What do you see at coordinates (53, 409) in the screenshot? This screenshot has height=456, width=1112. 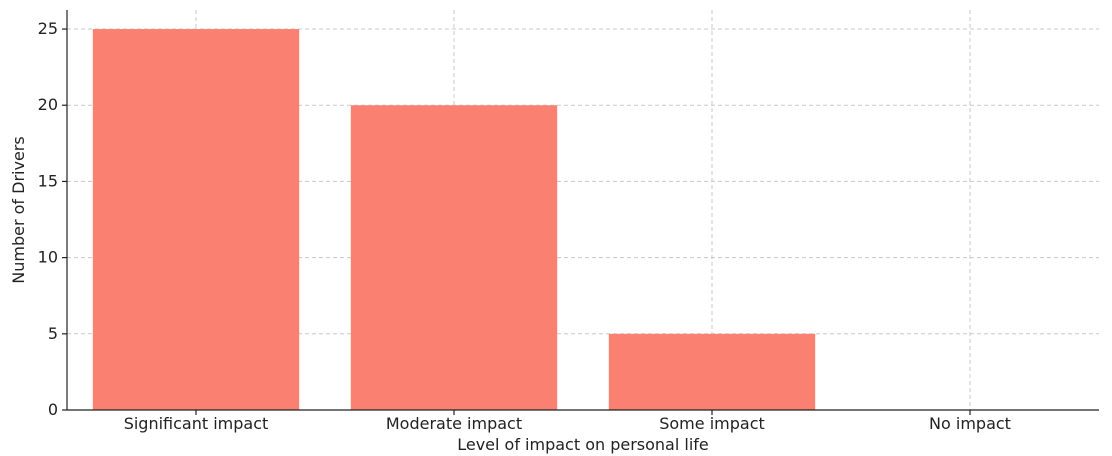 I see `y-tick-label: 0` at bounding box center [53, 409].